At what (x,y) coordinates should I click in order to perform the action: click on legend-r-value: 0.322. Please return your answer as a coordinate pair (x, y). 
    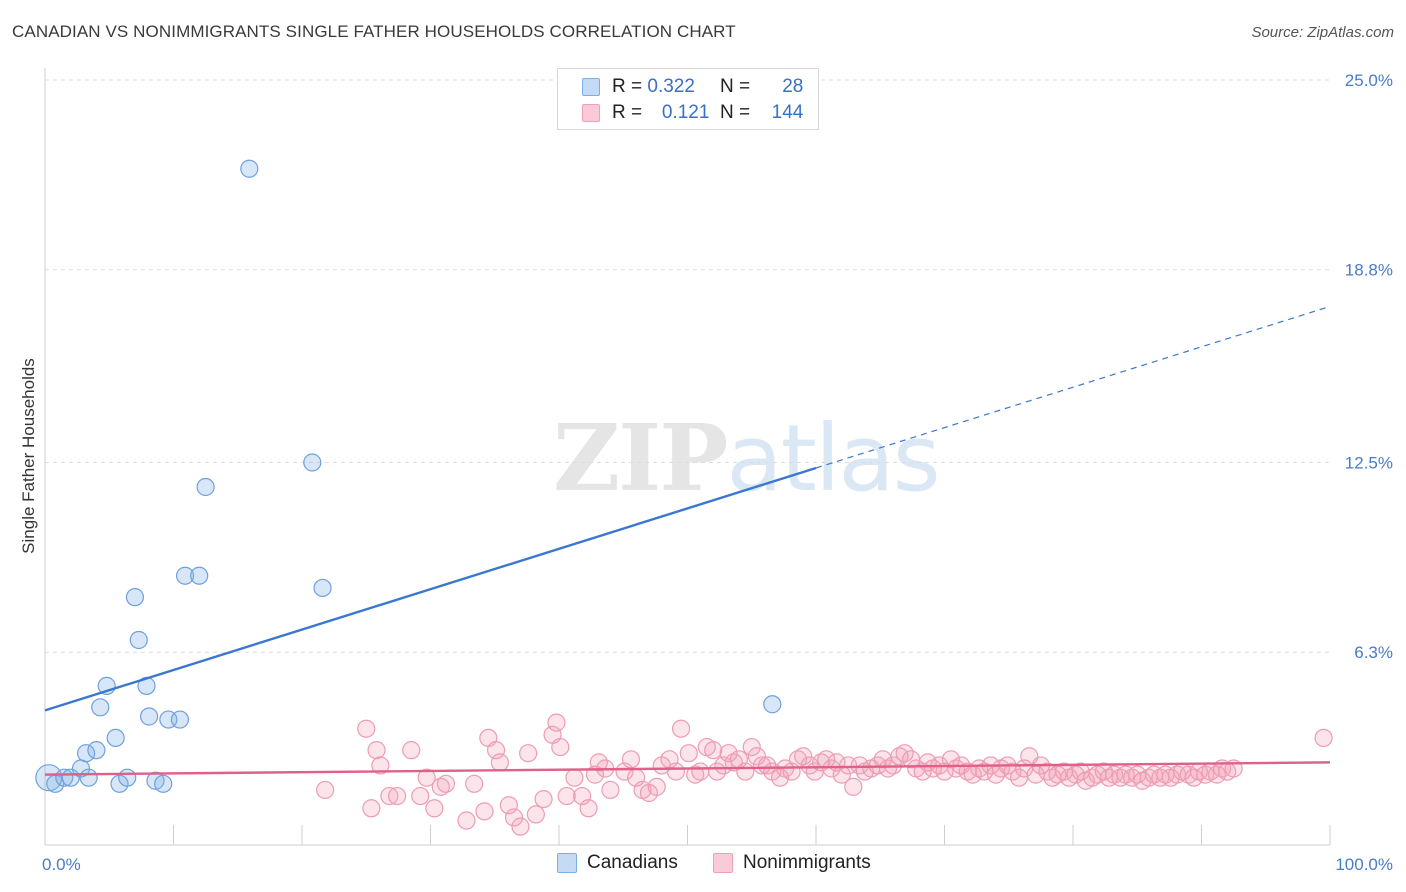
    Looking at the image, I should click on (671, 86).